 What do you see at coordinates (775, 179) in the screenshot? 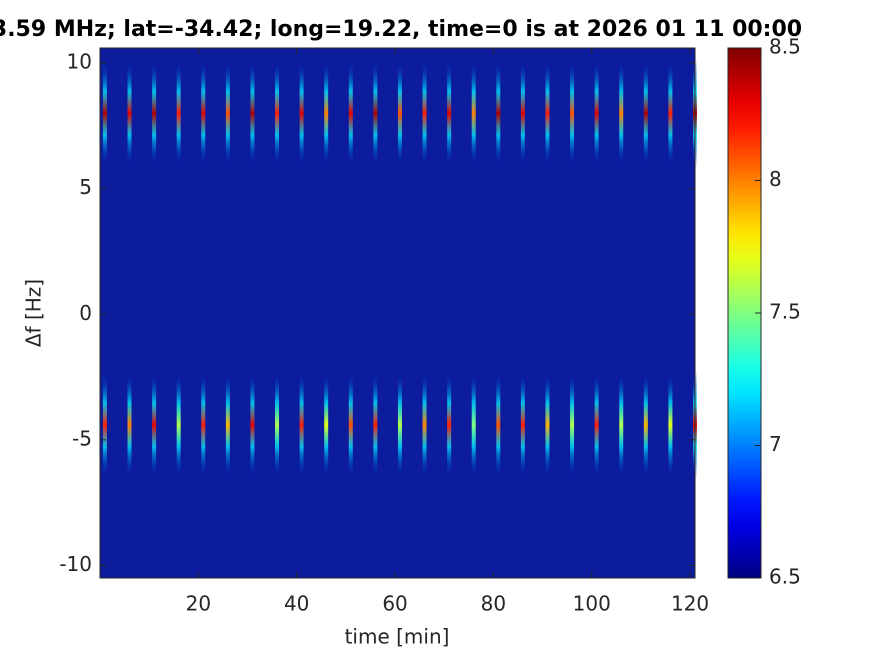
I see `colorbar-tick-label: 8` at bounding box center [775, 179].